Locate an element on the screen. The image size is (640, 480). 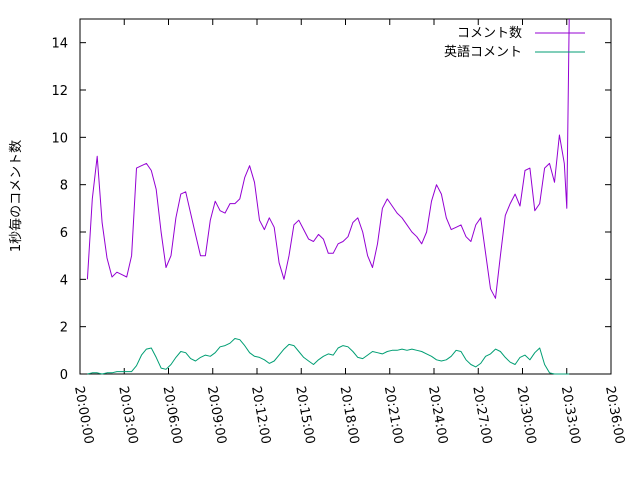
x-tick-label-8: 20:24:00 is located at coordinates (437, 415).